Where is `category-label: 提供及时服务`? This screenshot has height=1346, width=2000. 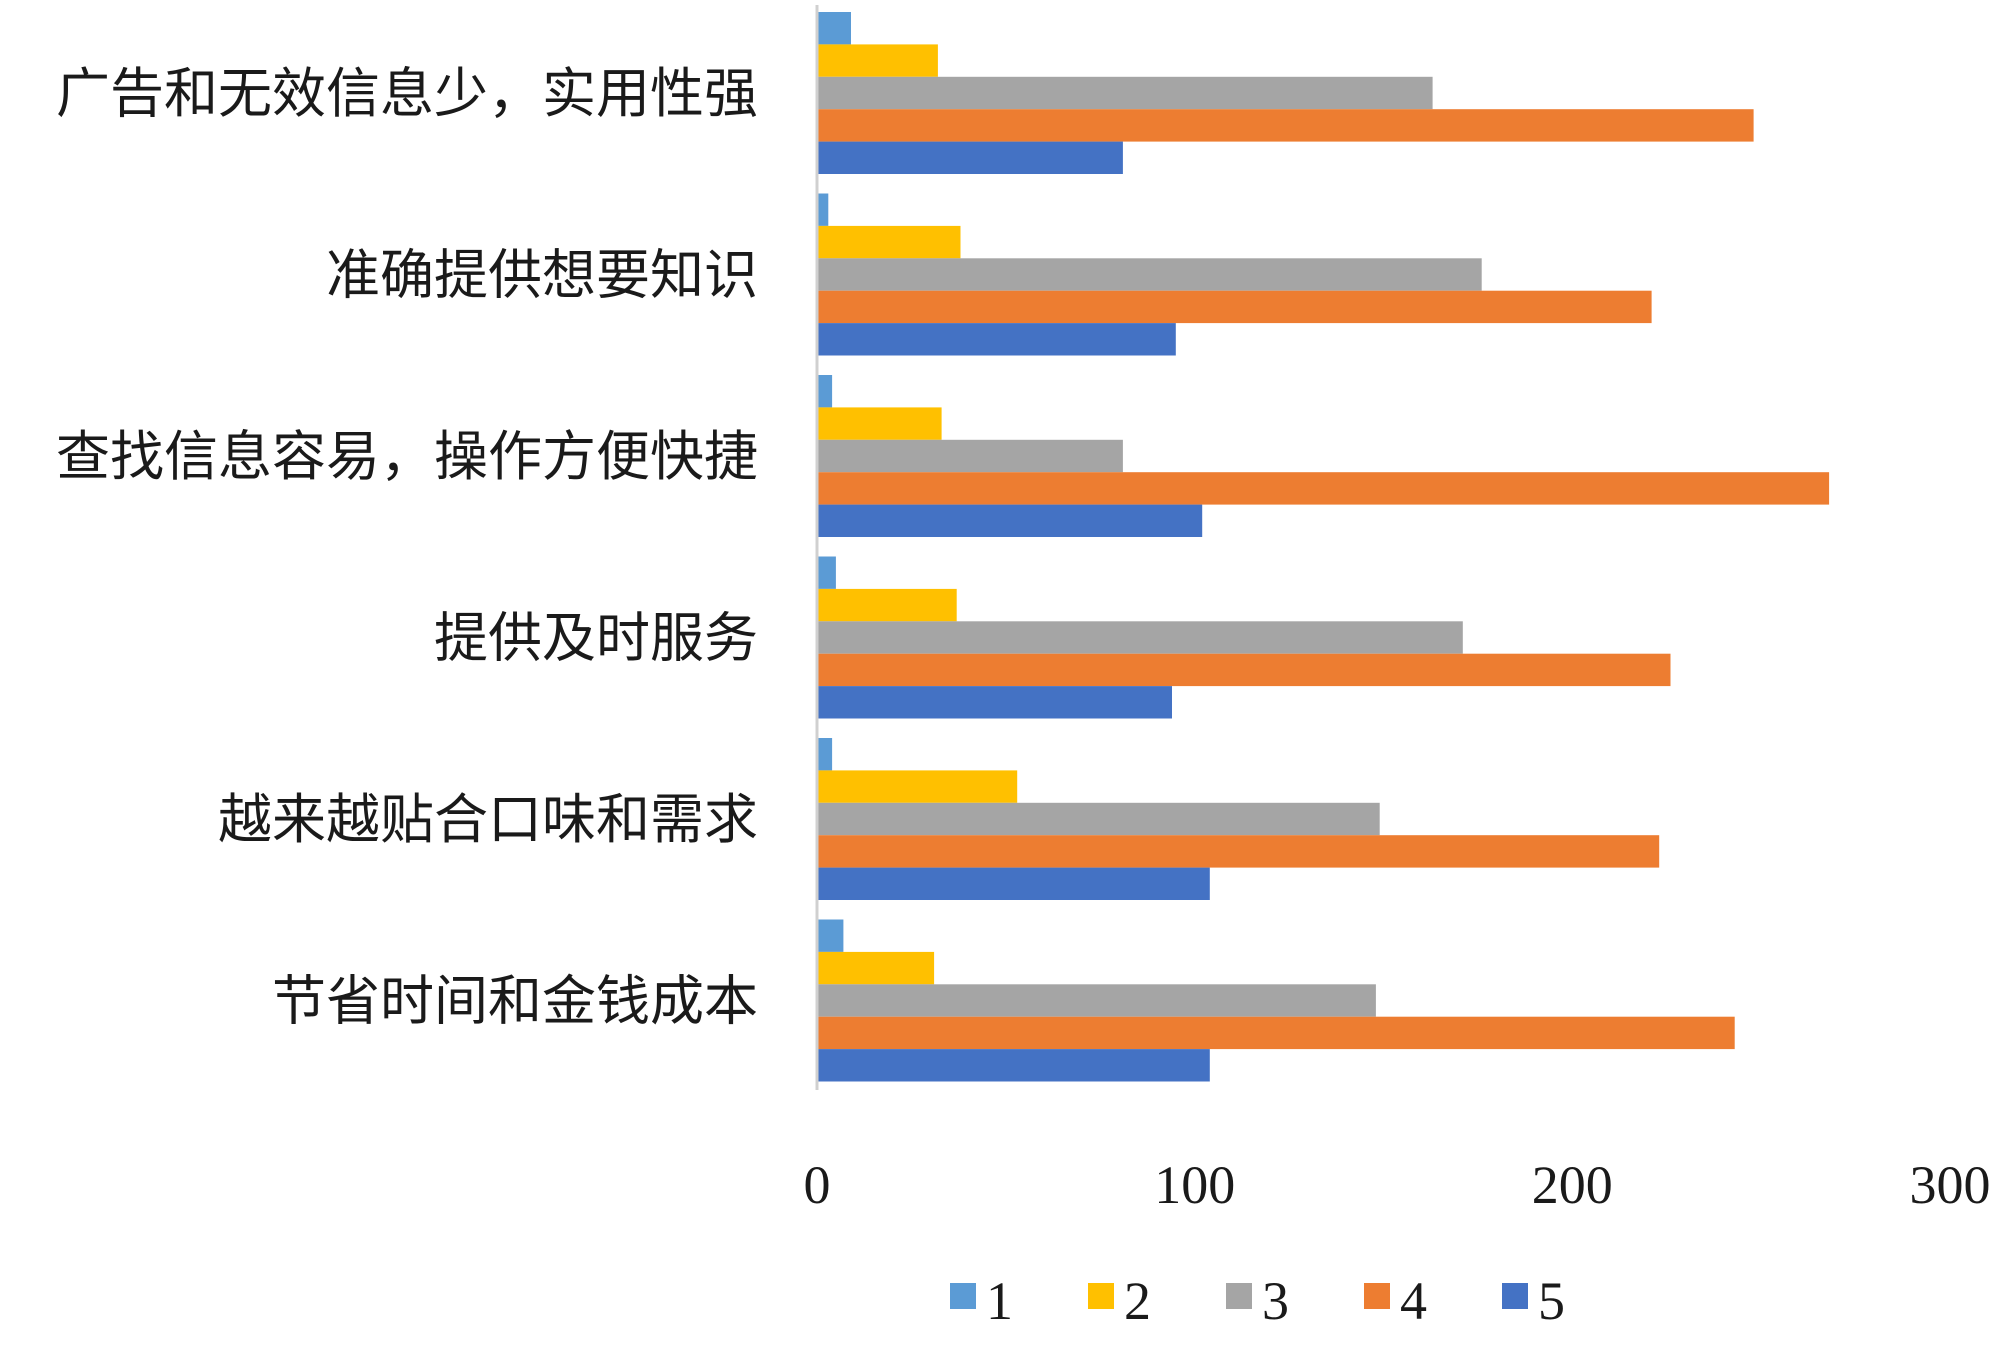
category-label: 提供及时服务 is located at coordinates (596, 638).